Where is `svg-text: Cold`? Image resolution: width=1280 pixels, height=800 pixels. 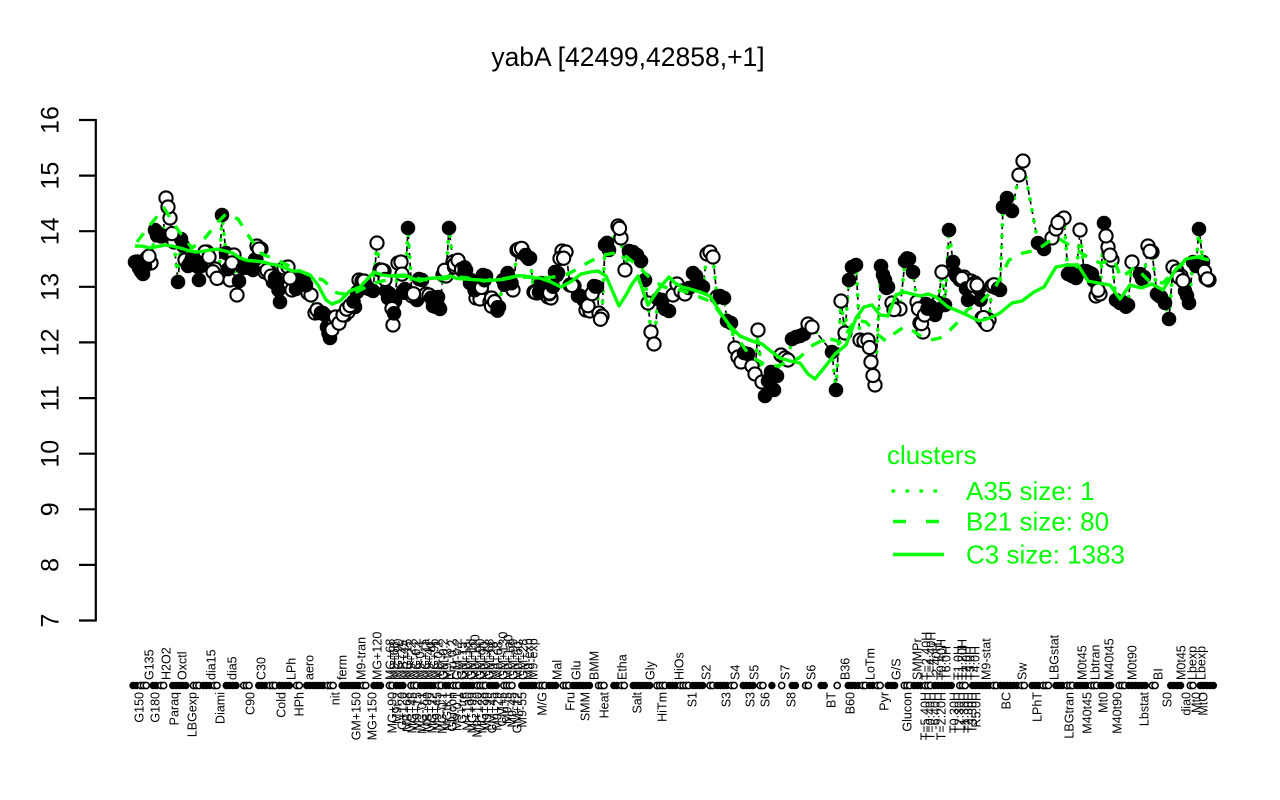 svg-text: Cold is located at coordinates (282, 705).